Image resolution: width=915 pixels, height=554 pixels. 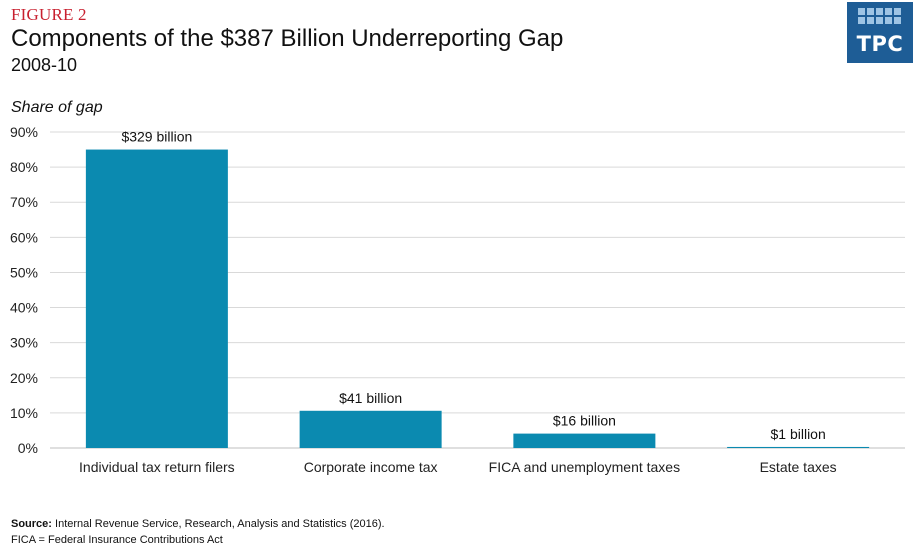 I want to click on category-label: Corporate income tax, so click(x=371, y=467).